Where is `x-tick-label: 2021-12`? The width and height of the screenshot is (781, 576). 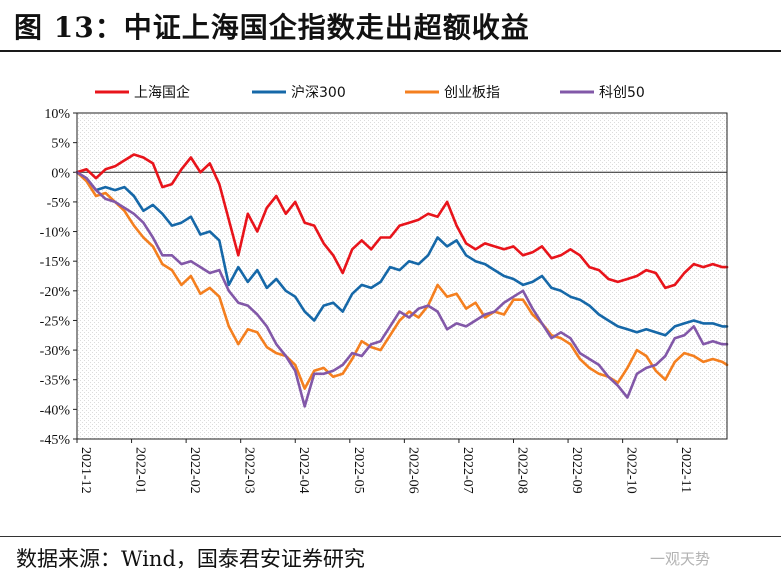 x-tick-label: 2021-12 is located at coordinates (85, 470).